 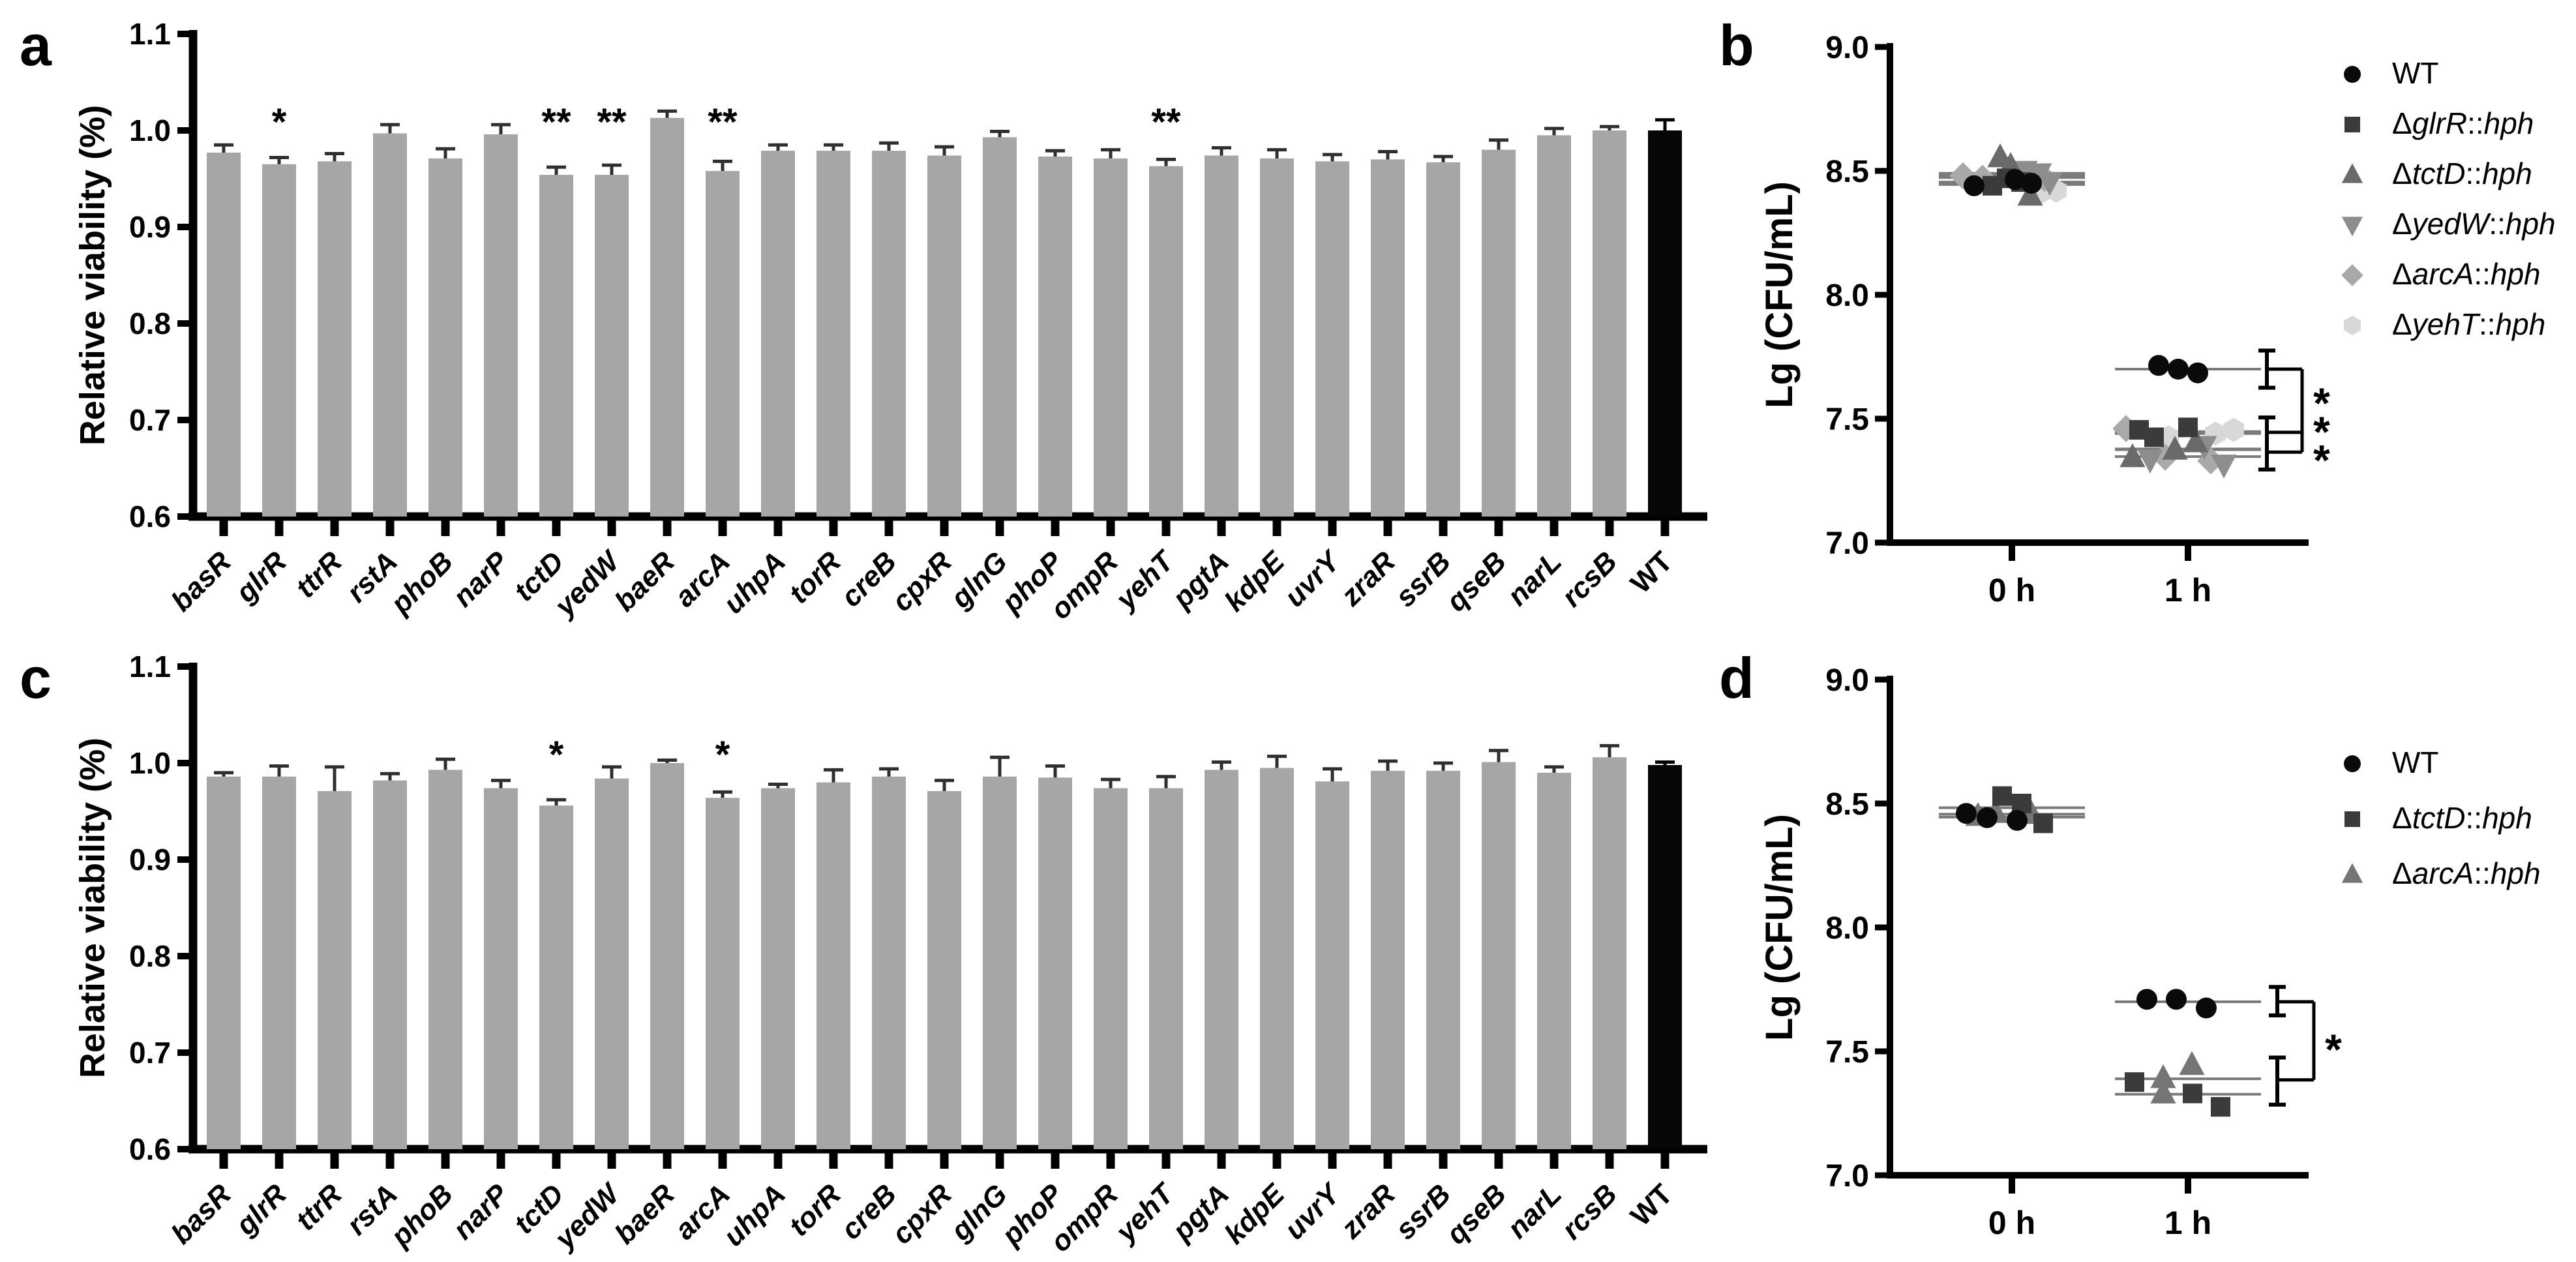 I want to click on legend-marker-ΔyehT::hph, so click(x=2352, y=325).